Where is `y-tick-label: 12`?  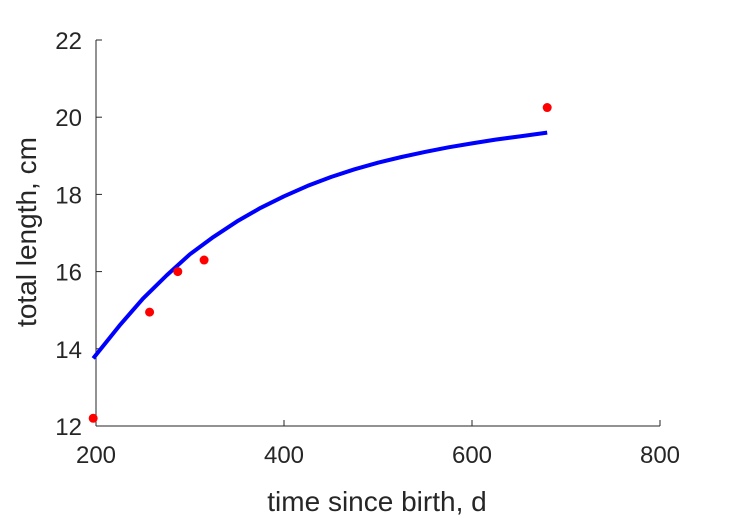
y-tick-label: 12 is located at coordinates (68, 427).